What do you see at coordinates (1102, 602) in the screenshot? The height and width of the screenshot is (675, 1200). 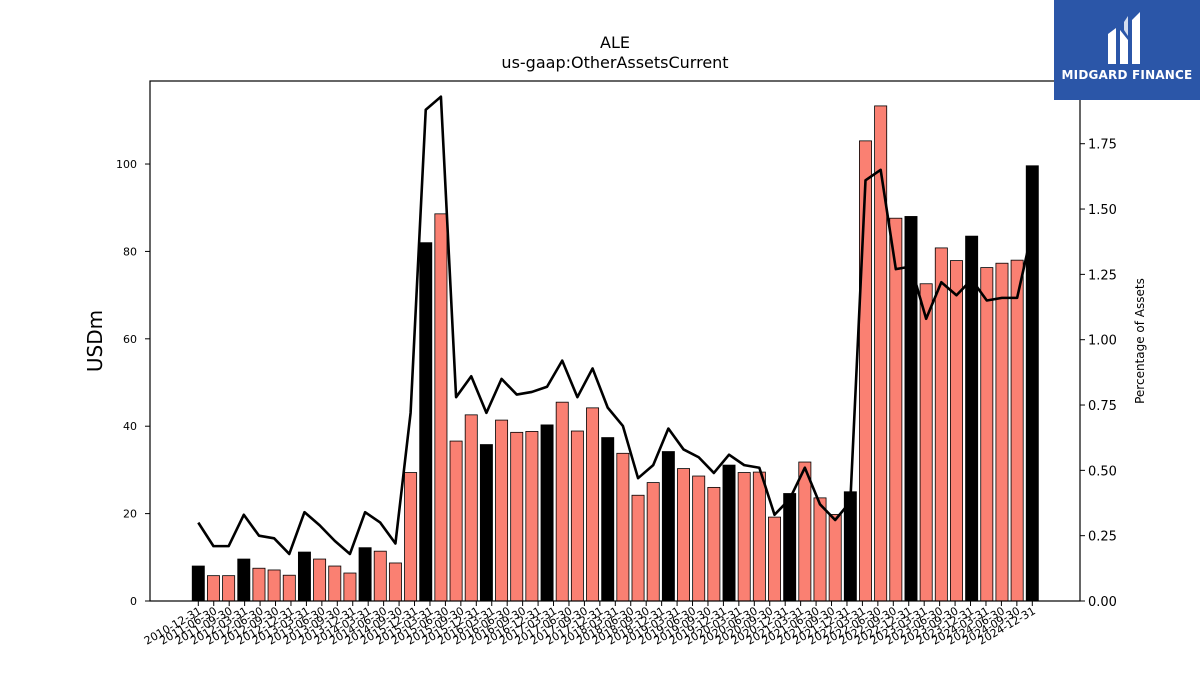 I see `y2-tick-label: 0.00` at bounding box center [1102, 602].